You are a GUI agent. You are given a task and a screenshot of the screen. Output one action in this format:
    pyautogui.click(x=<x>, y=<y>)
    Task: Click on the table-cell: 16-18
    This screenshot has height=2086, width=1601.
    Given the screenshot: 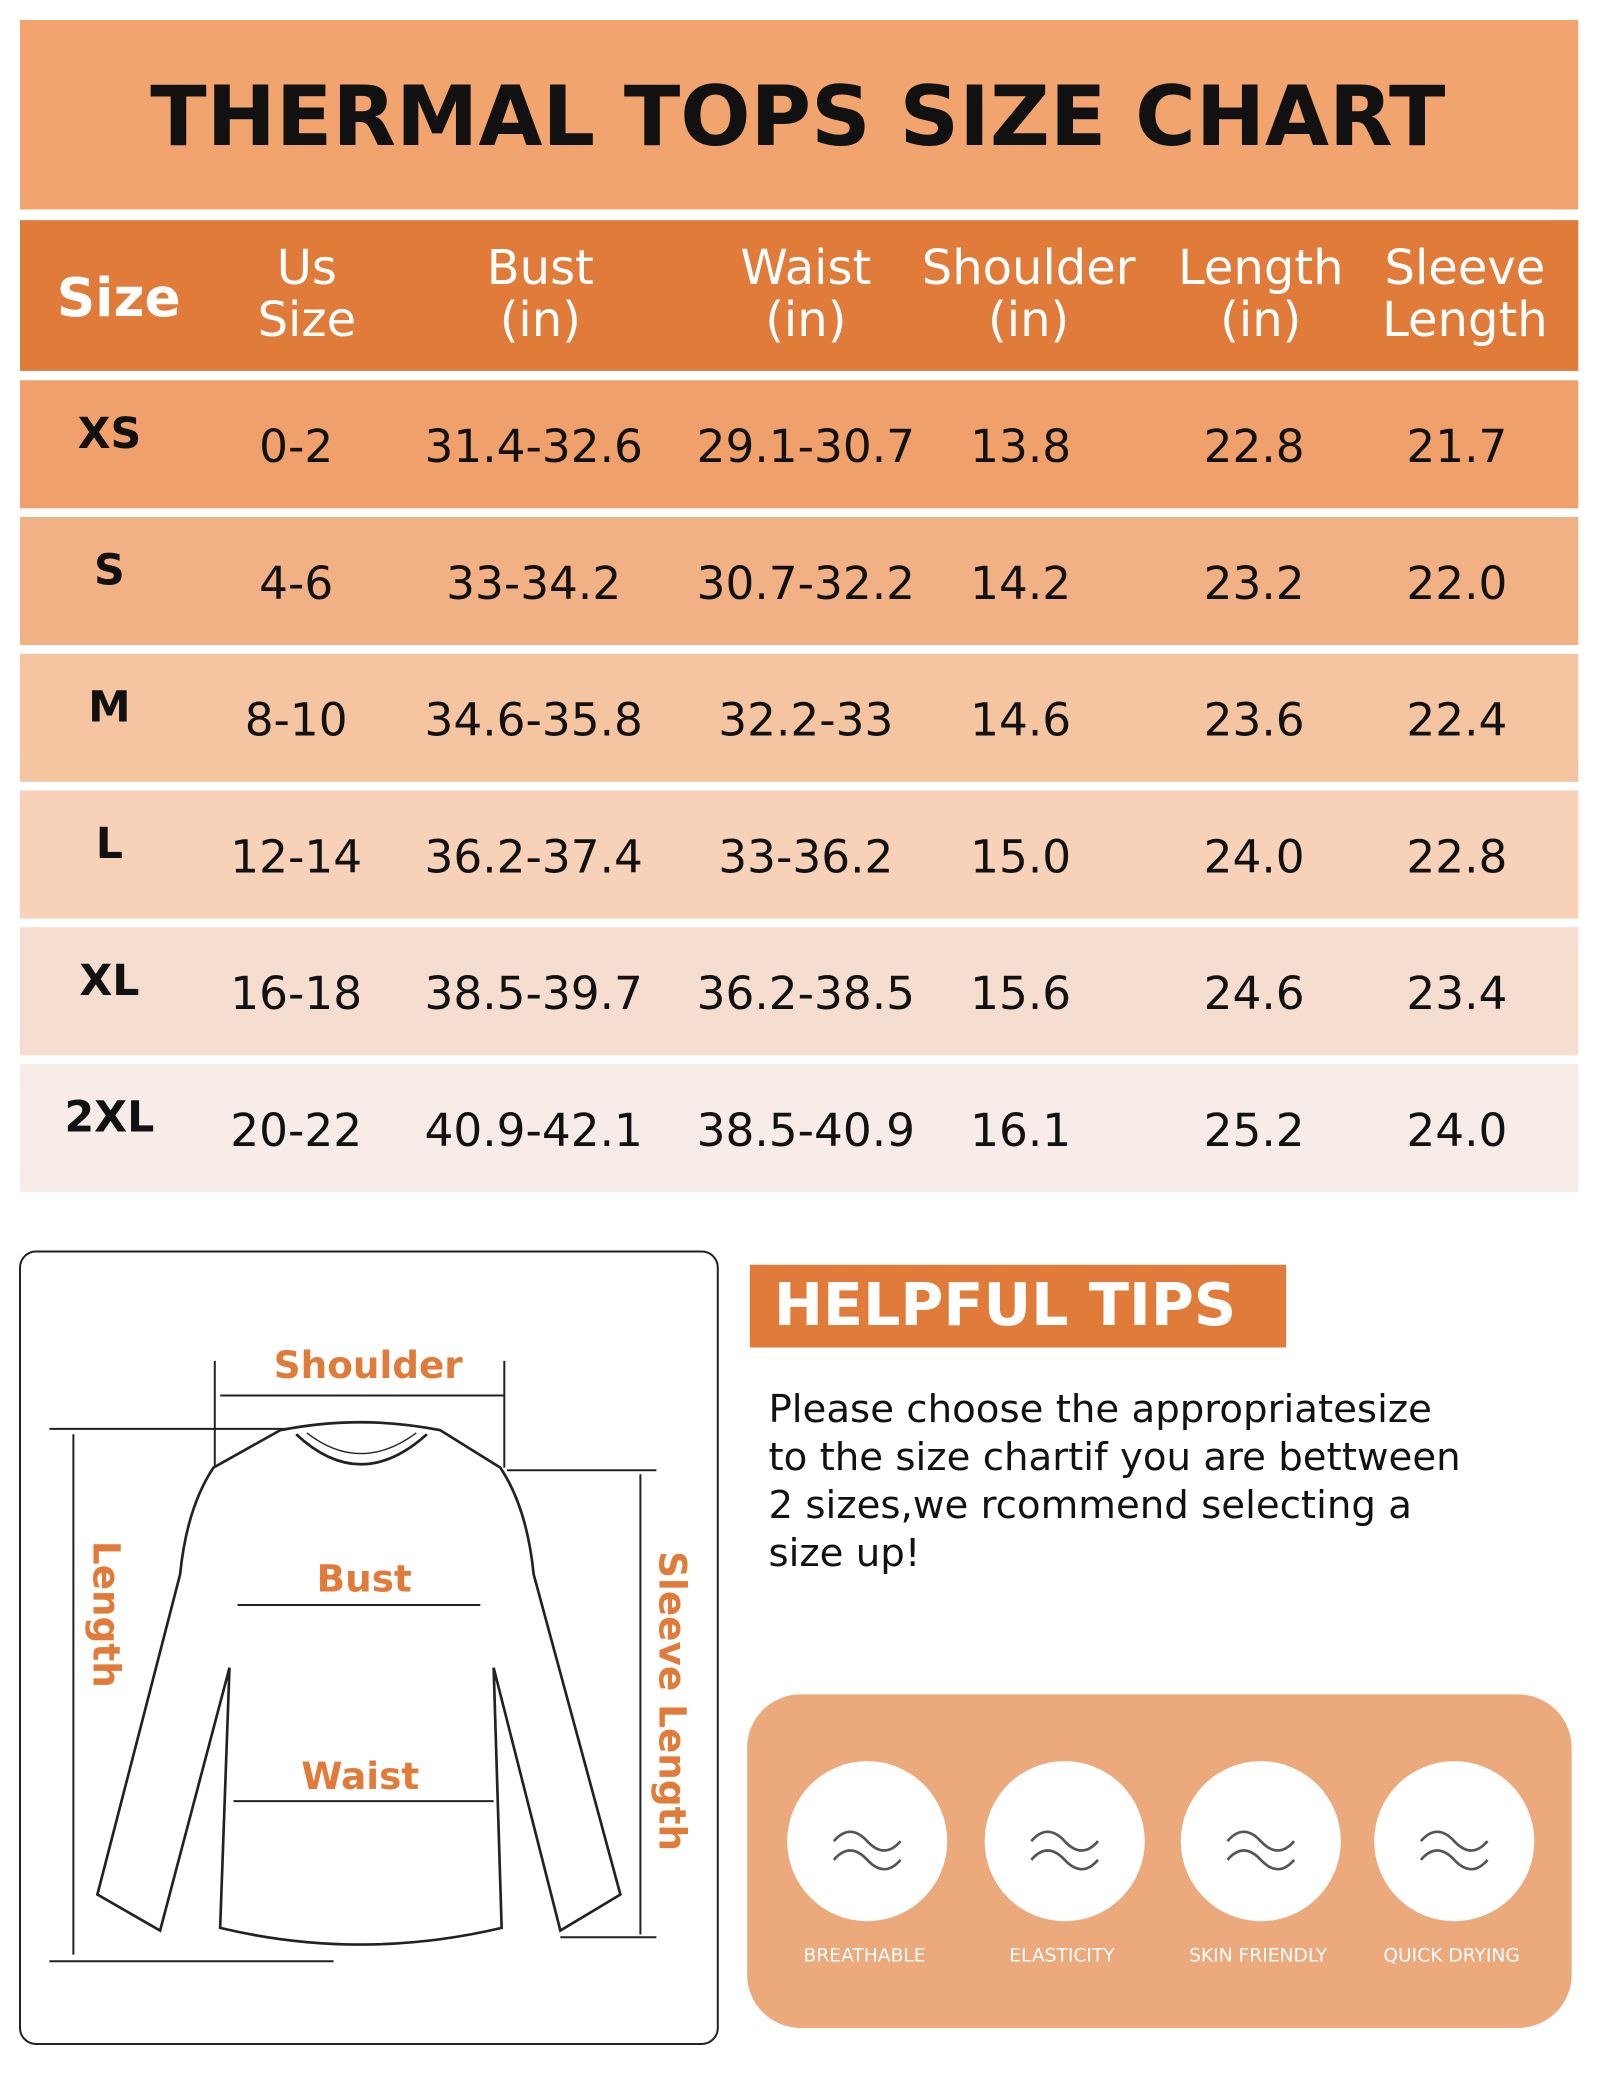 What is the action you would take?
    pyautogui.click(x=296, y=993)
    